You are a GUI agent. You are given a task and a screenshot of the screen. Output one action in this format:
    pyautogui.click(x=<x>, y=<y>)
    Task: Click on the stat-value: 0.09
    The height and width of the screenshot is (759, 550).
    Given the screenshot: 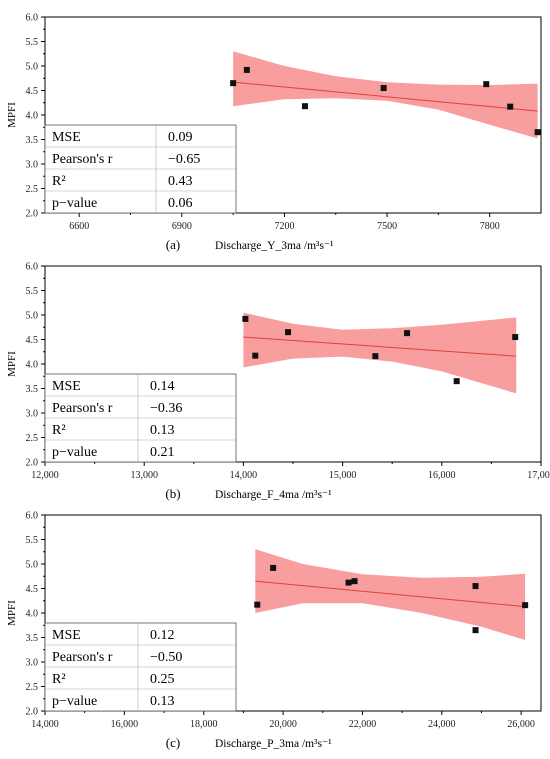 What is the action you would take?
    pyautogui.click(x=180, y=137)
    